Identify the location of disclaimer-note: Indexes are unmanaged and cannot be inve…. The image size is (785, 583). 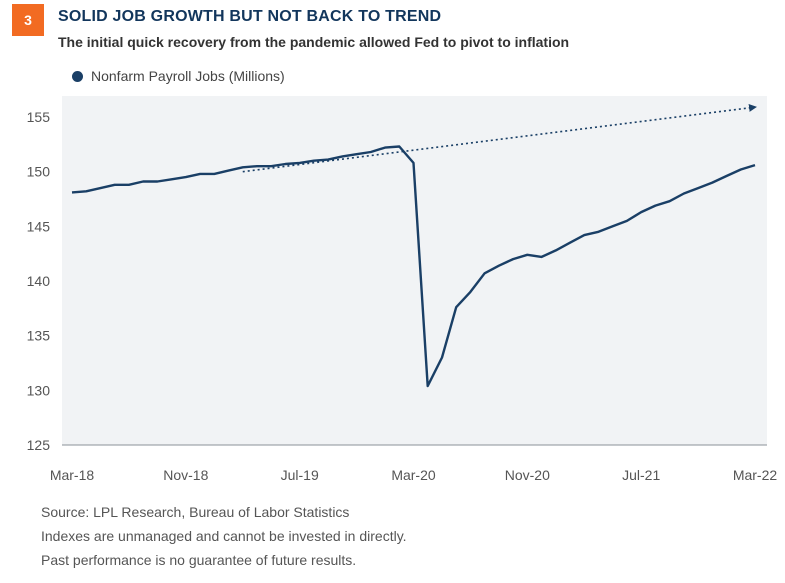
(224, 536).